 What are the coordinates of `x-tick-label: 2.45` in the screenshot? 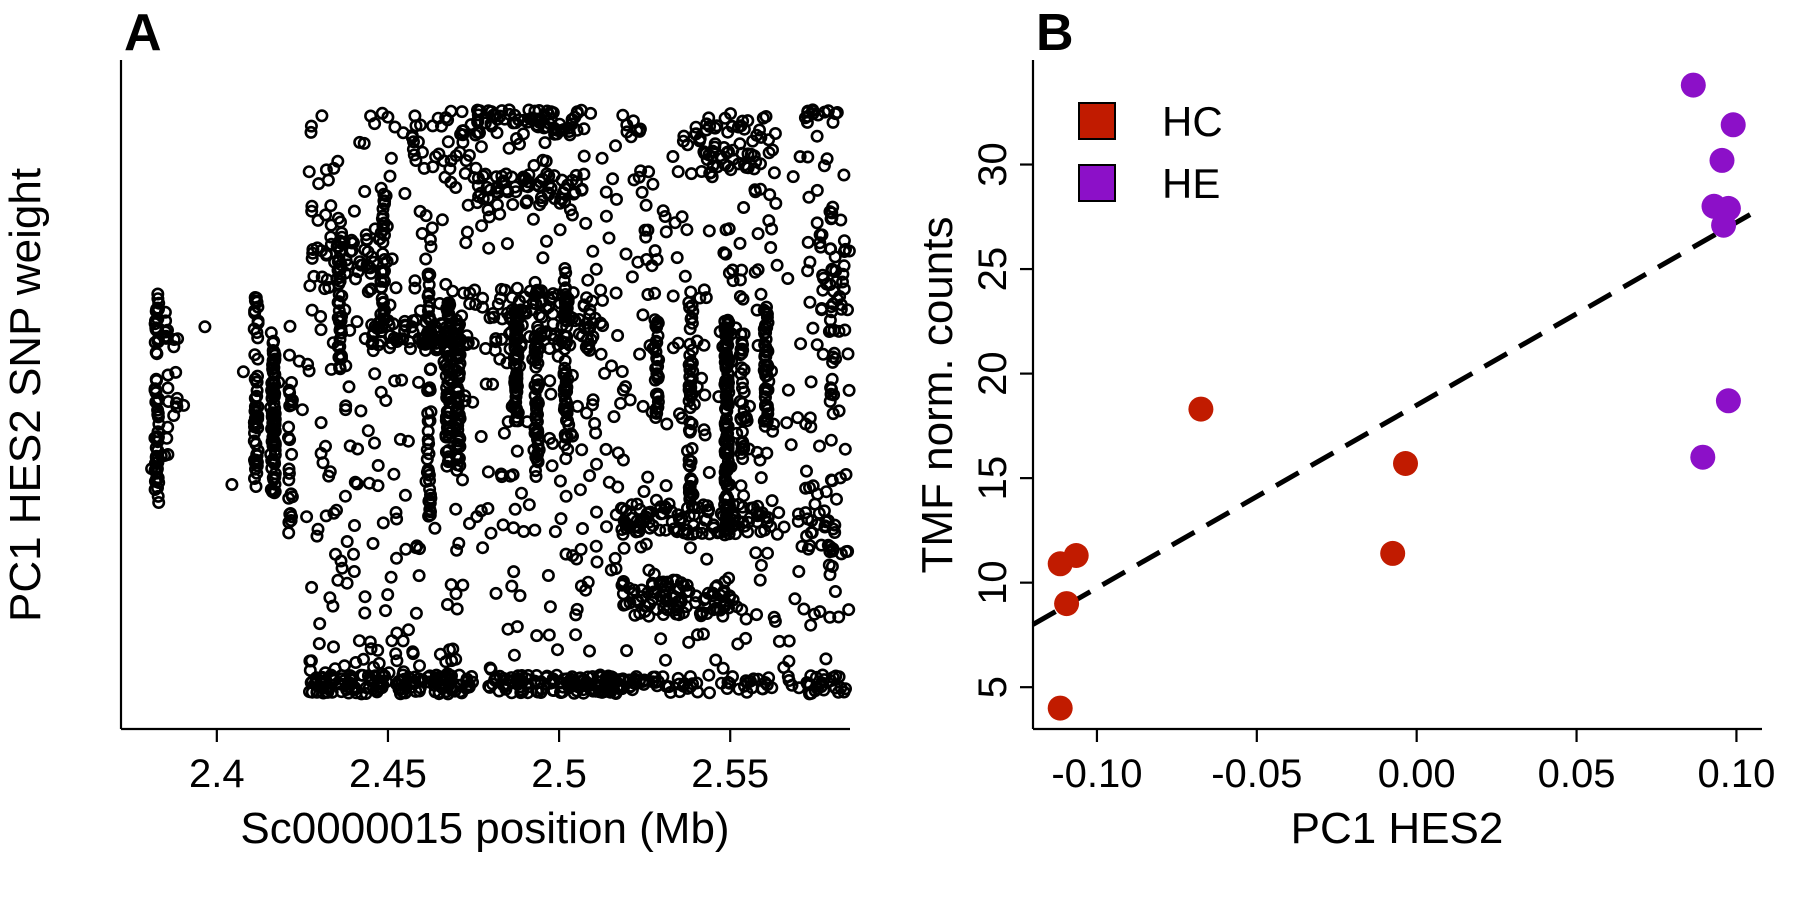 It's located at (388, 774).